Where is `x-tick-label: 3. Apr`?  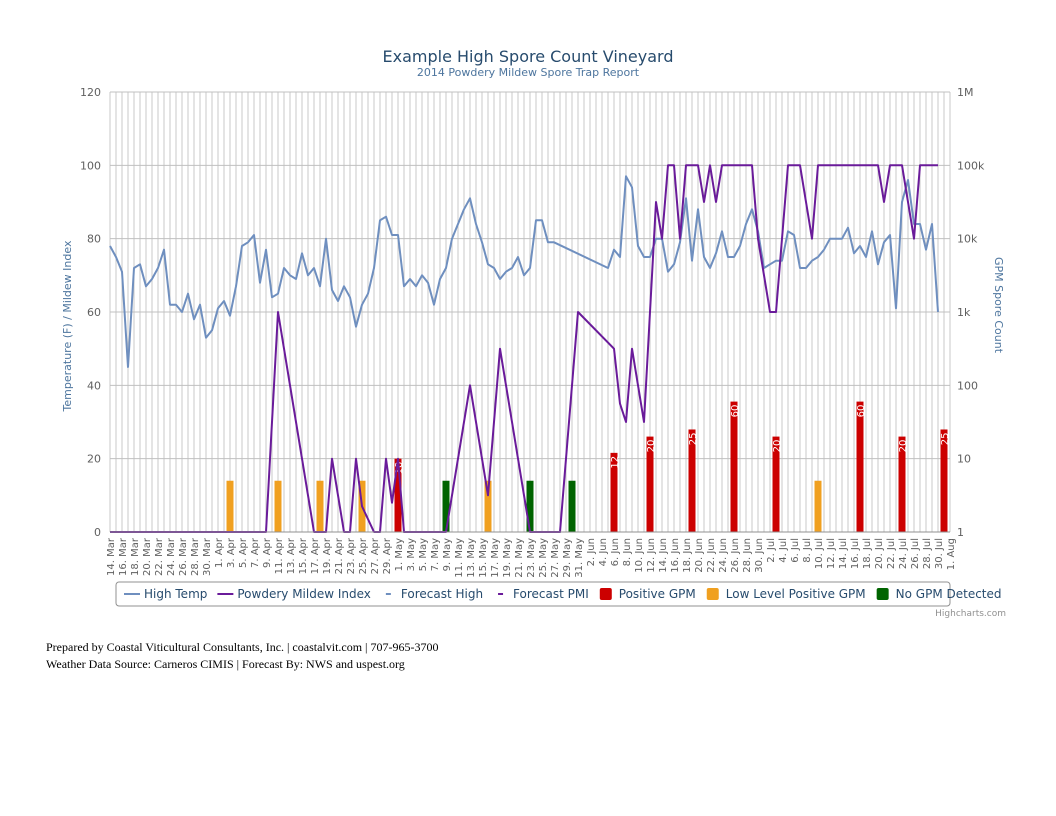 x-tick-label: 3. Apr is located at coordinates (231, 552).